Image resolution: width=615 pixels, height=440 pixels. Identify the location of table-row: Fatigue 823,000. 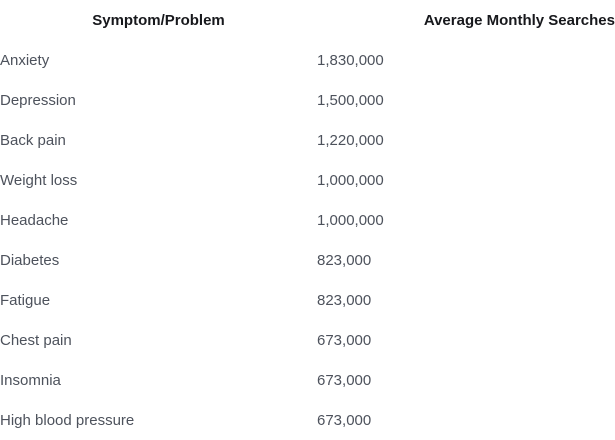
(307, 300).